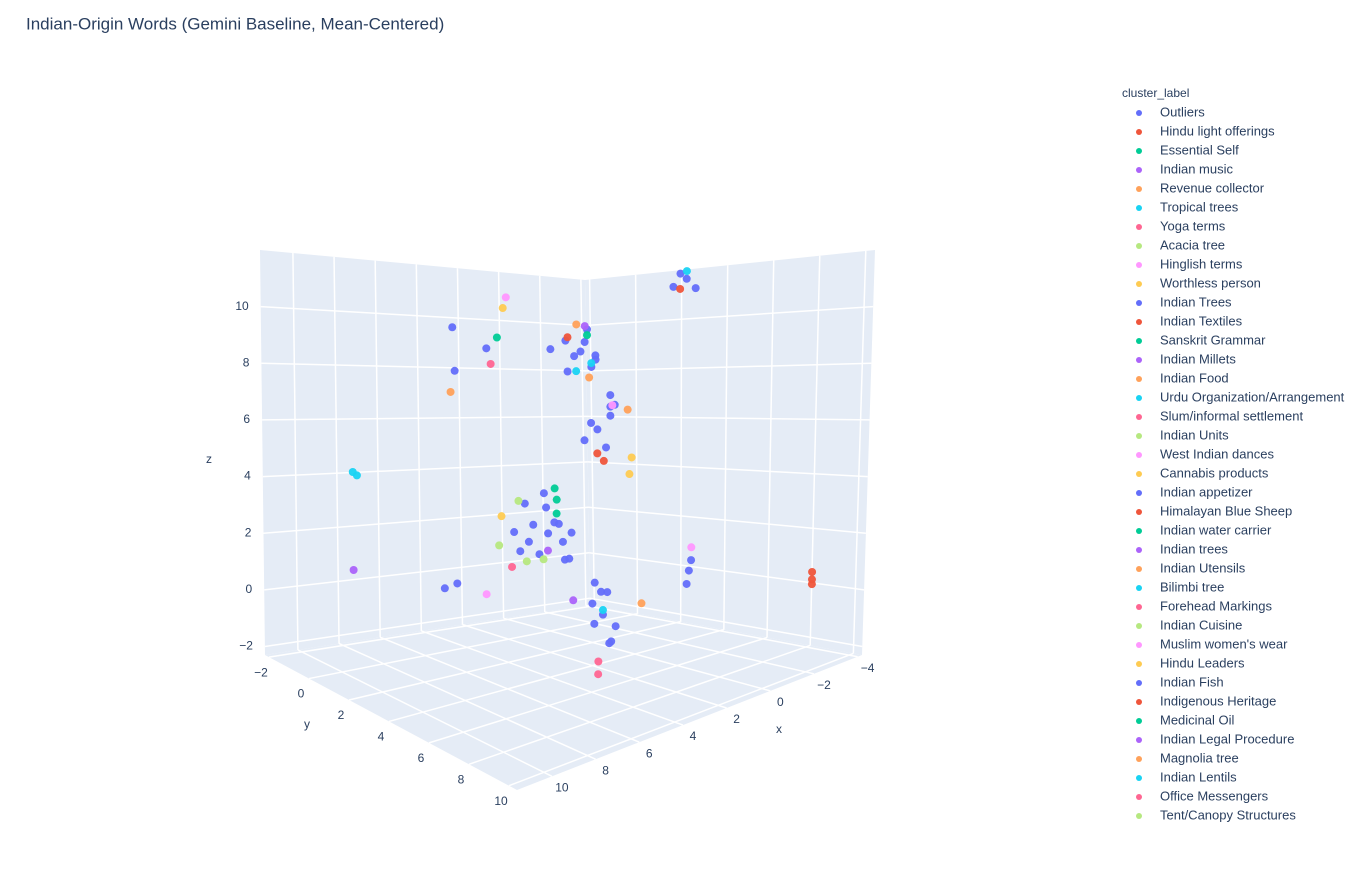 The width and height of the screenshot is (1347, 893). Describe the element at coordinates (1206, 491) in the screenshot. I see `legend-label: Indian appetizer` at that location.